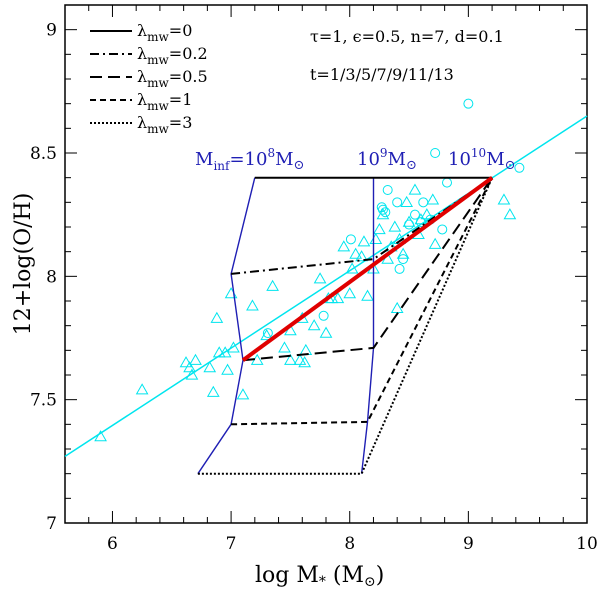 This screenshot has height=591, width=600. Describe the element at coordinates (587, 544) in the screenshot. I see `x-tick-label: 10` at that location.